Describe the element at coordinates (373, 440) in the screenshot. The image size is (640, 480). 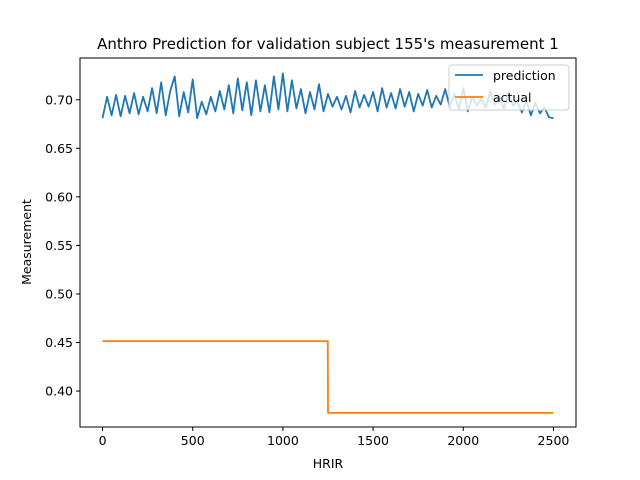
I see `x-tick-label: 1500` at that location.